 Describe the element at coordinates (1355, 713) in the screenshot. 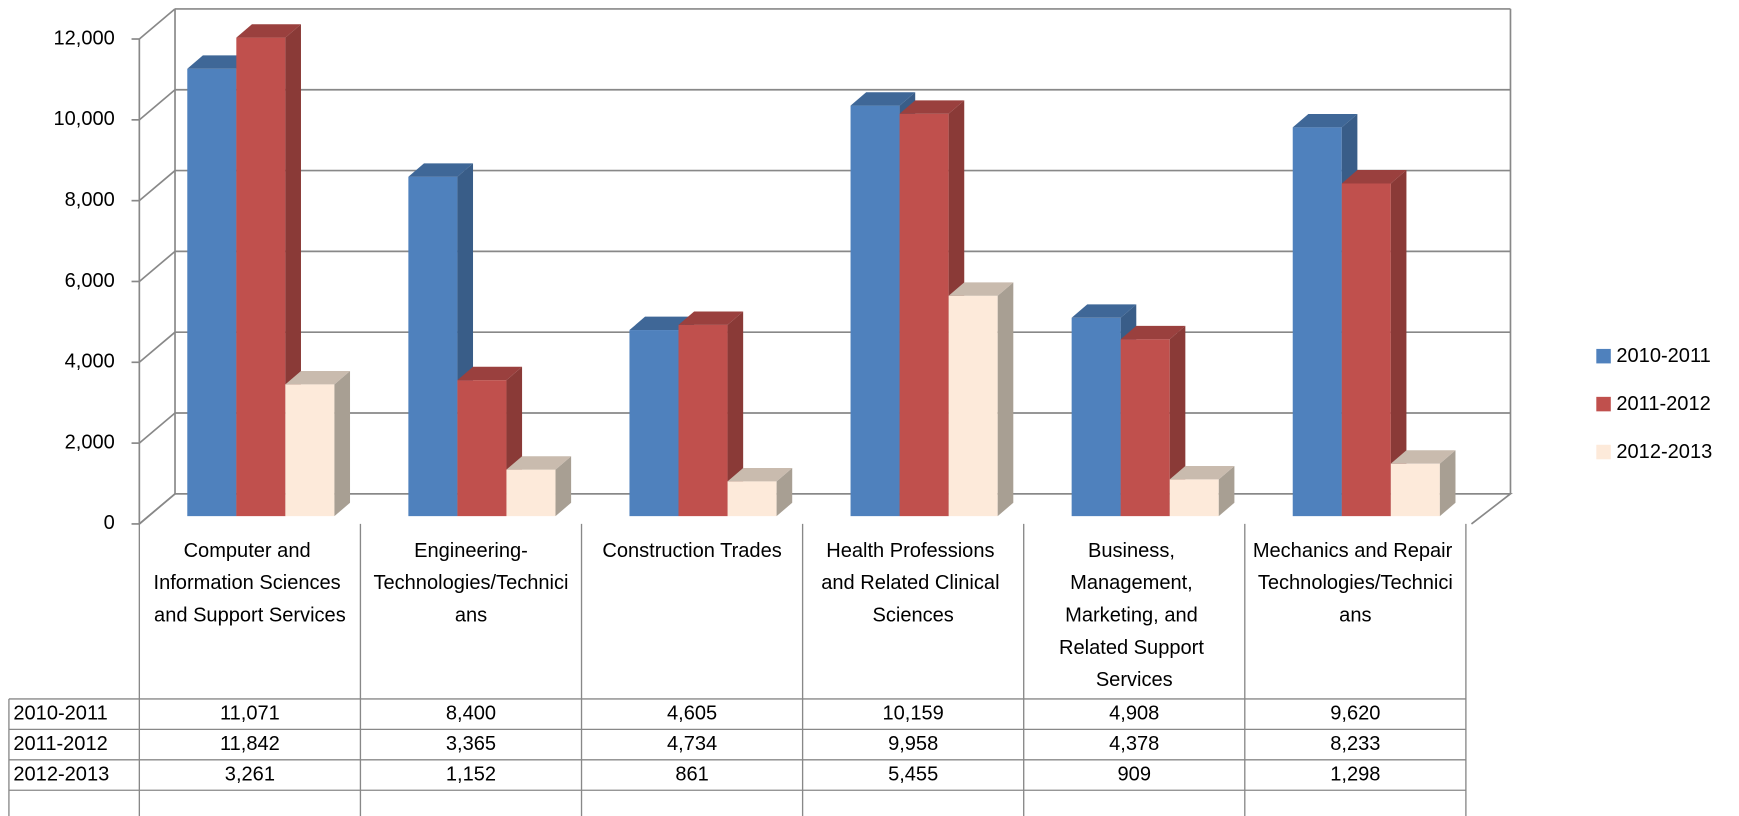

I see `table-value: 9,620` at that location.